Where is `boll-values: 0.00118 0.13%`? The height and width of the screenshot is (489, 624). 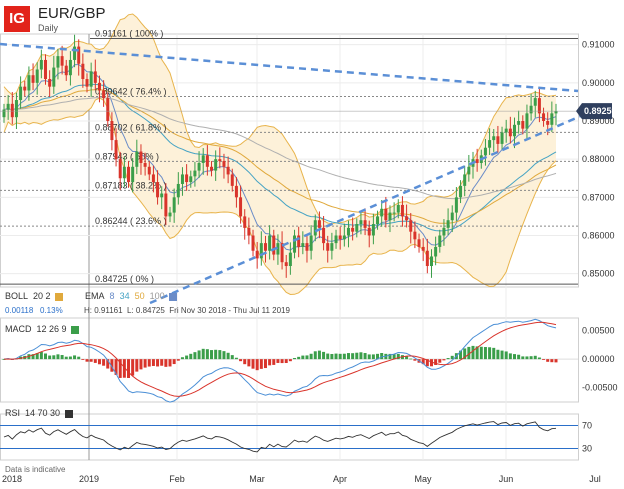 boll-values: 0.00118 0.13% is located at coordinates (34, 310).